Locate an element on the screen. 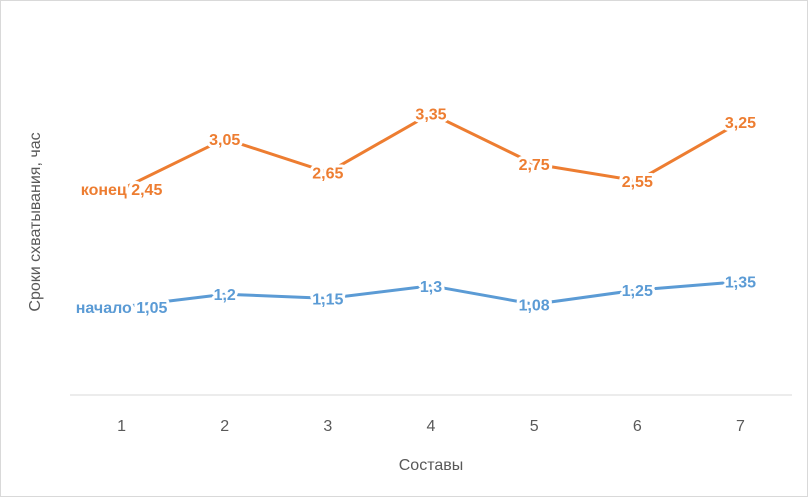 The width and height of the screenshot is (808, 497). data-label-value: 3,25 is located at coordinates (740, 123).